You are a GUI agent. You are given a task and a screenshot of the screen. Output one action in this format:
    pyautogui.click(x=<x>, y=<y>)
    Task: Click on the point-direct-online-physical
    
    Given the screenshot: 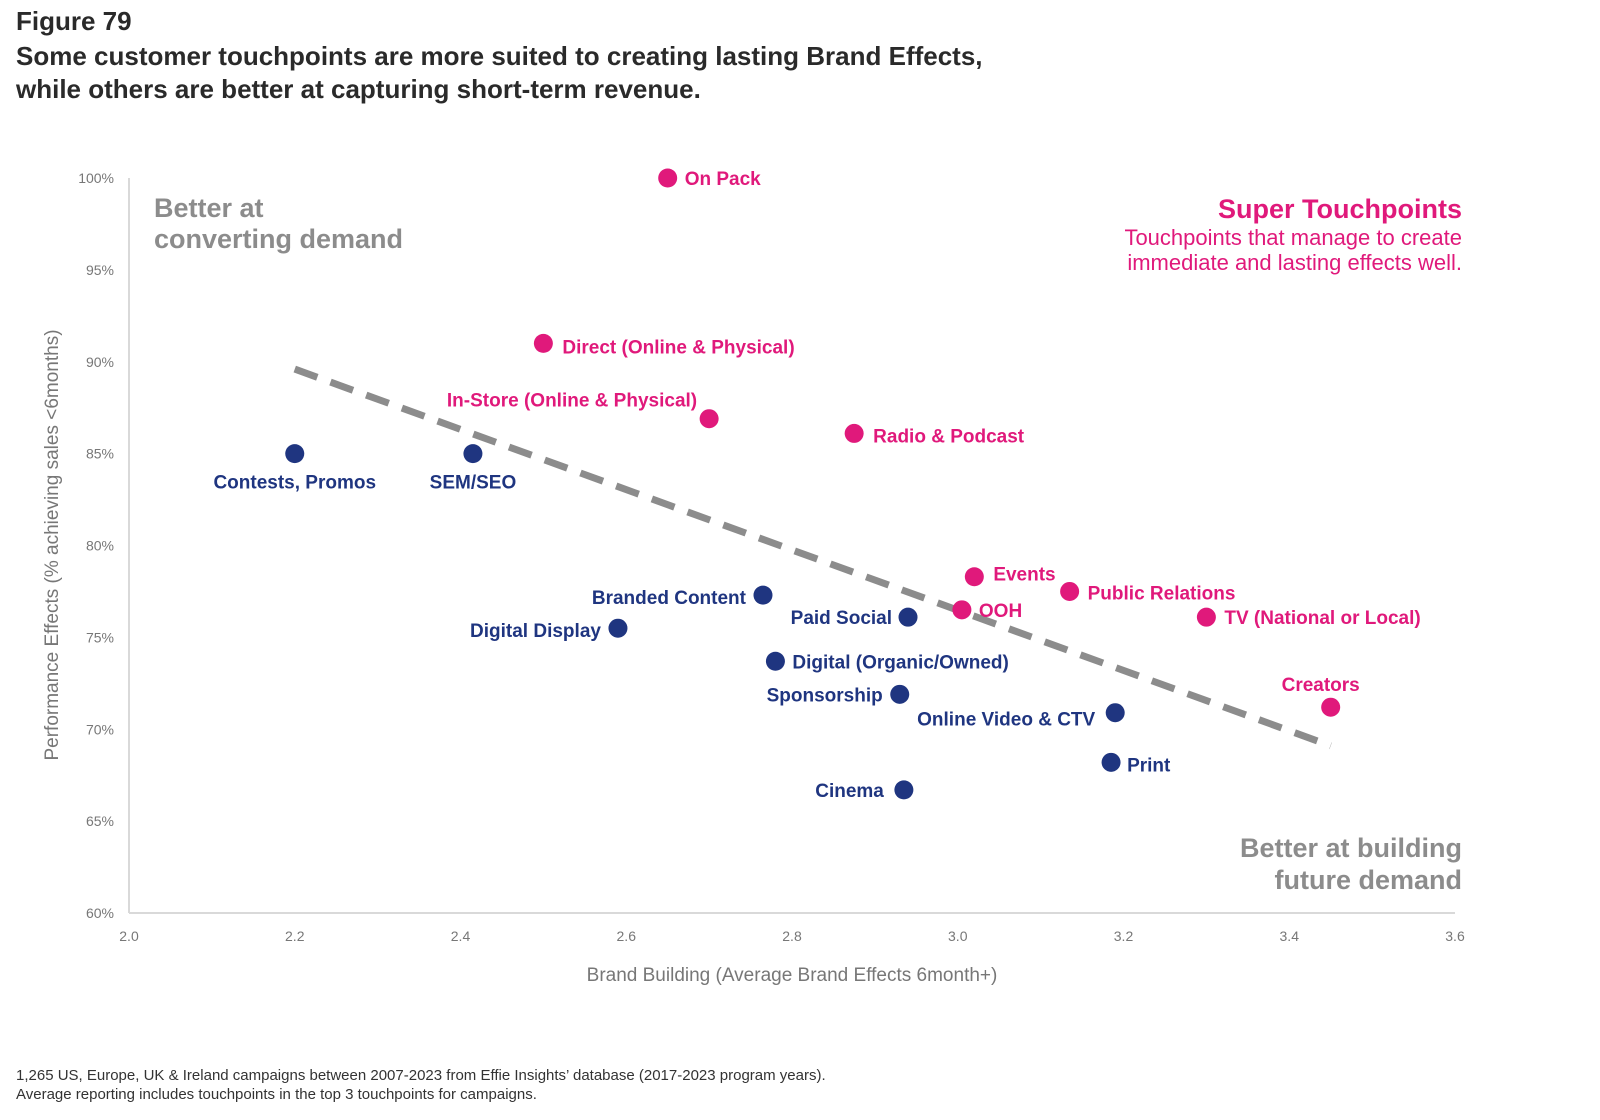 What is the action you would take?
    pyautogui.click(x=543, y=343)
    